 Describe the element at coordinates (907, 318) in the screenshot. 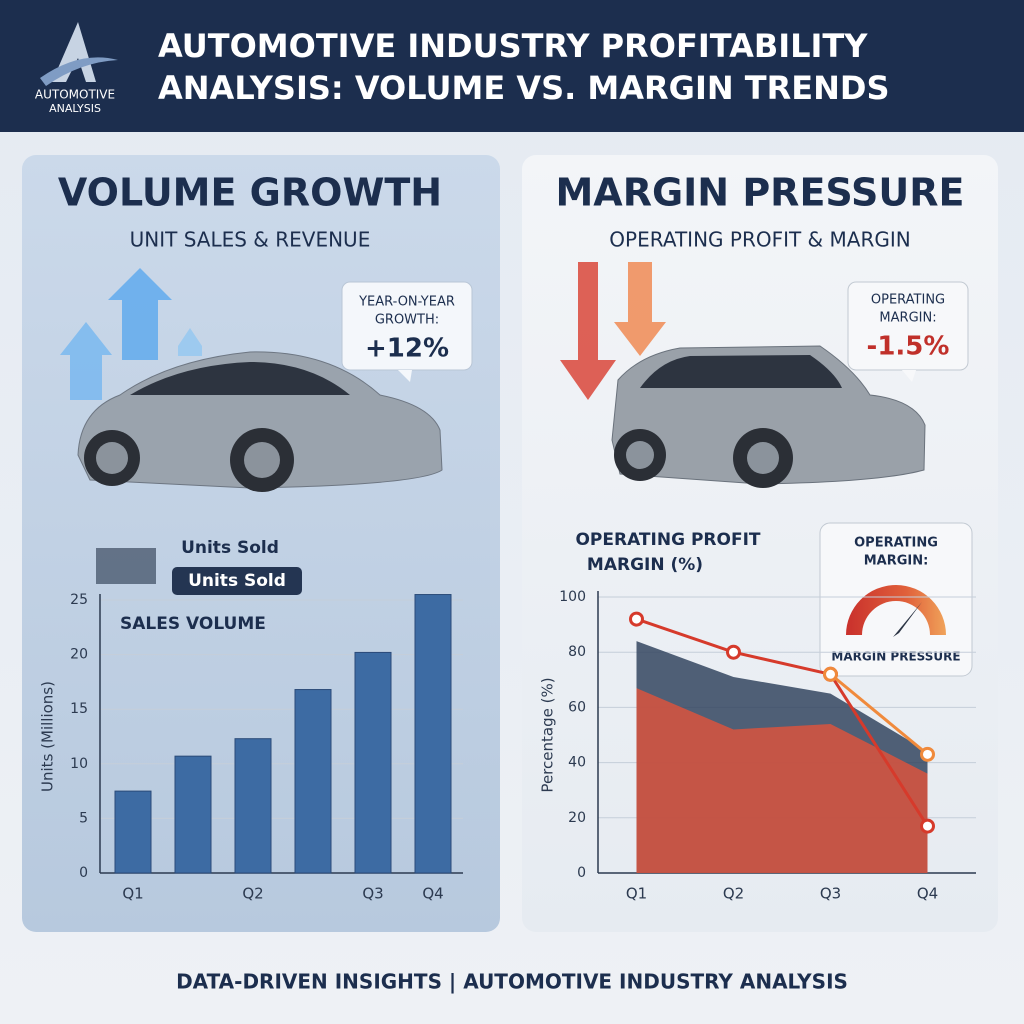

I see `callout-label: MARGIN:` at that location.